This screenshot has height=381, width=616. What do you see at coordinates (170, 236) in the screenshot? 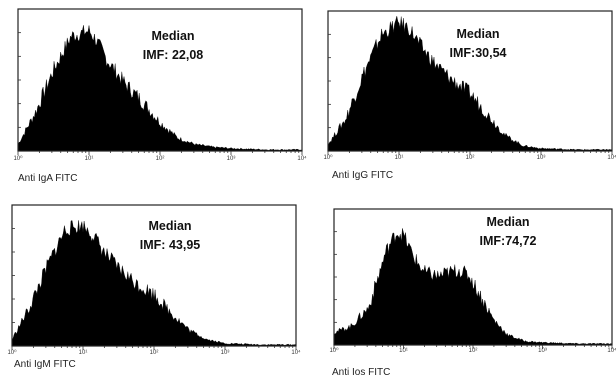
I see `median-annotation: Median IMF: 43,95` at bounding box center [170, 236].